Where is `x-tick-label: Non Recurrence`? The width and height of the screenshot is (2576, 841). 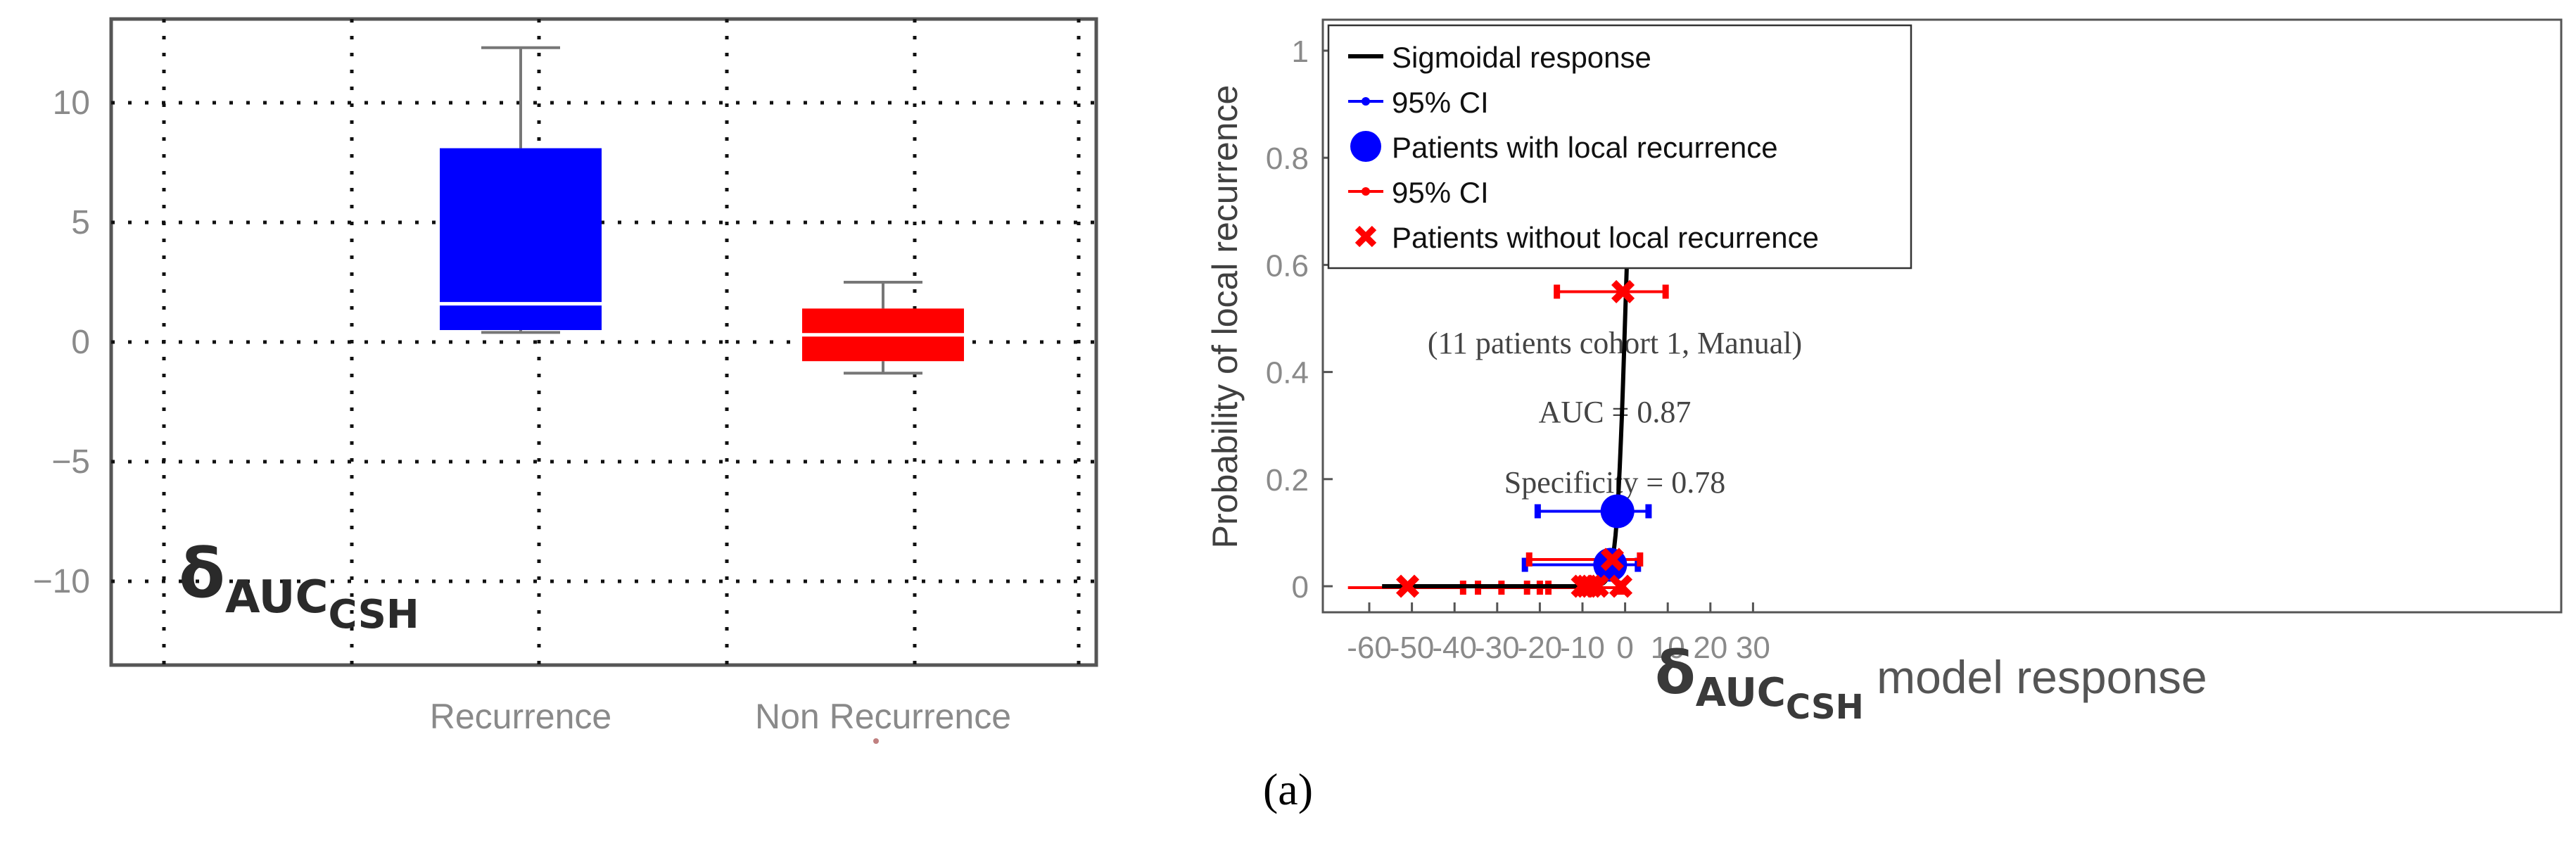 x-tick-label: Non Recurrence is located at coordinates (883, 716).